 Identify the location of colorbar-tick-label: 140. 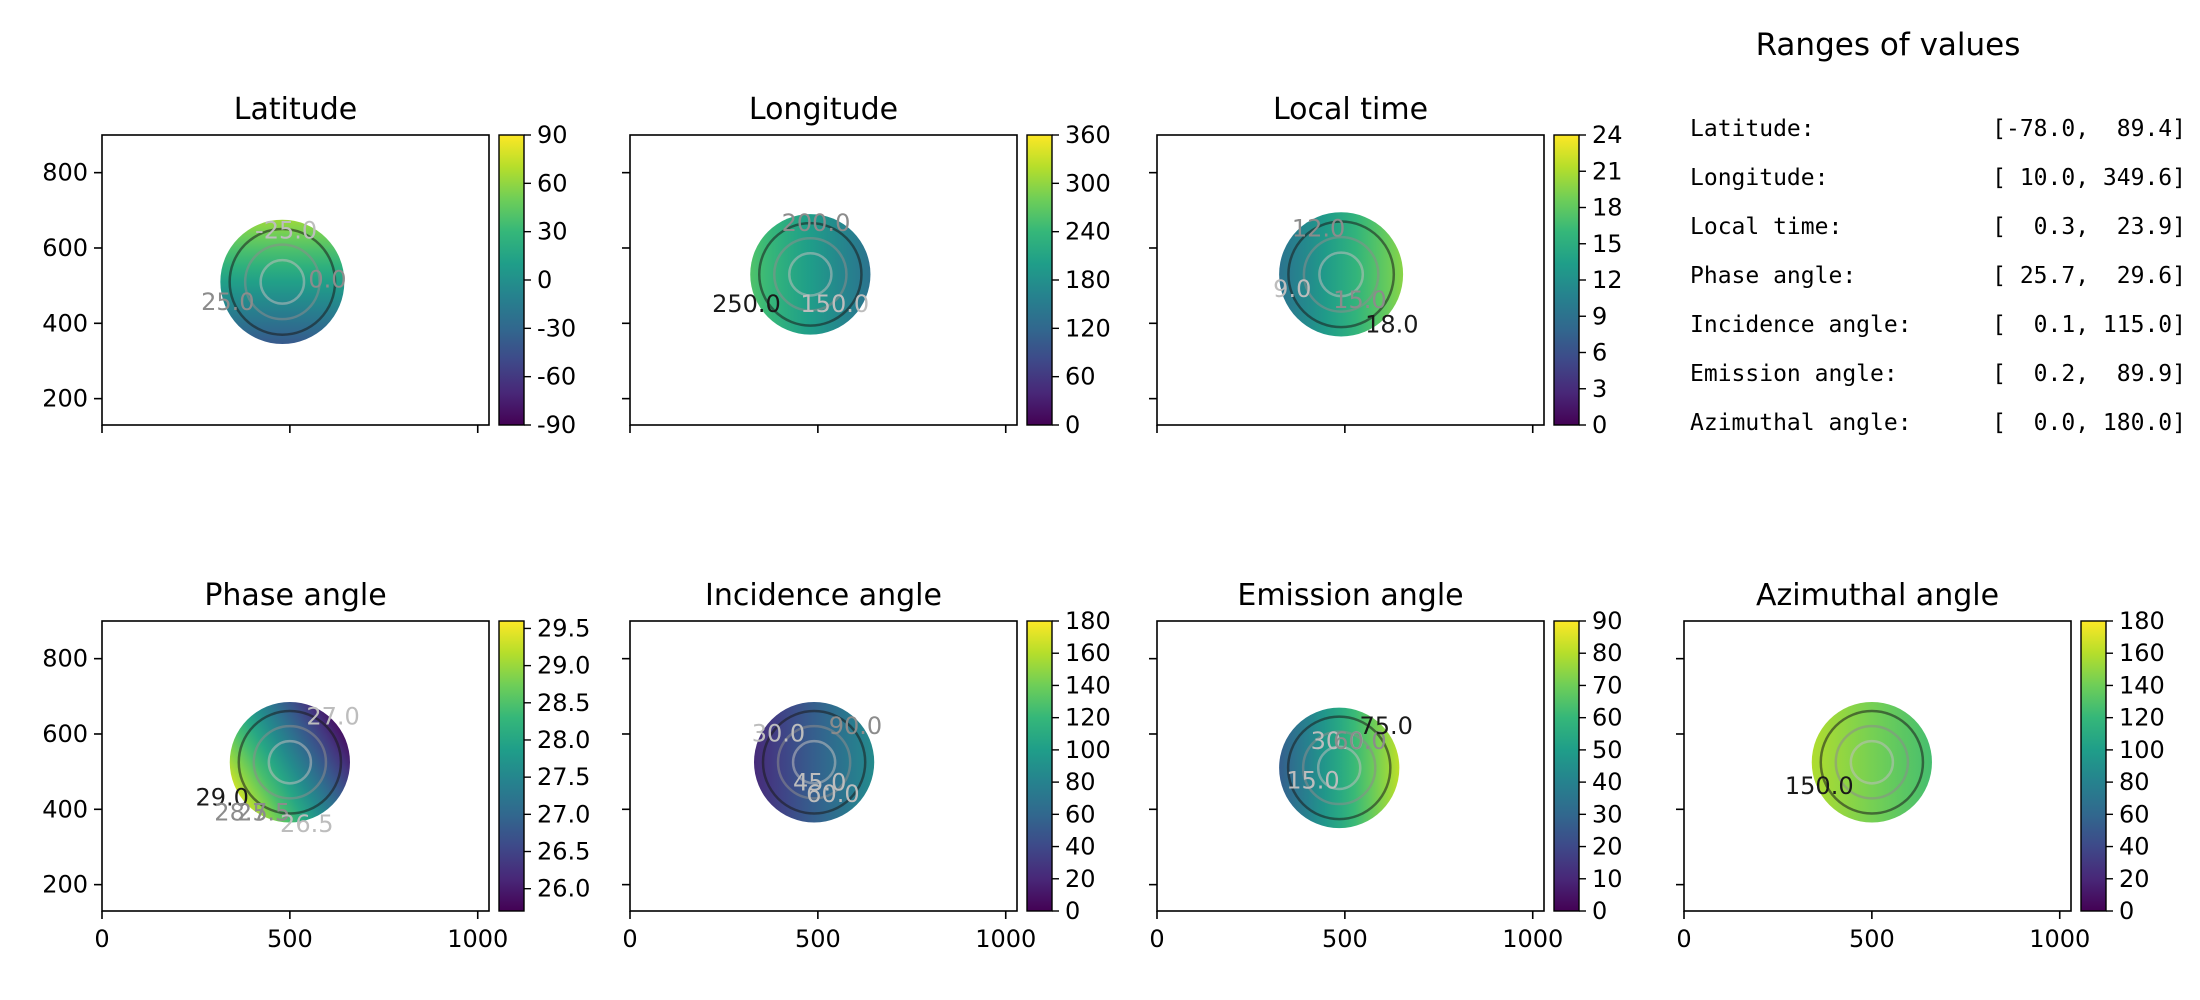
(2142, 685).